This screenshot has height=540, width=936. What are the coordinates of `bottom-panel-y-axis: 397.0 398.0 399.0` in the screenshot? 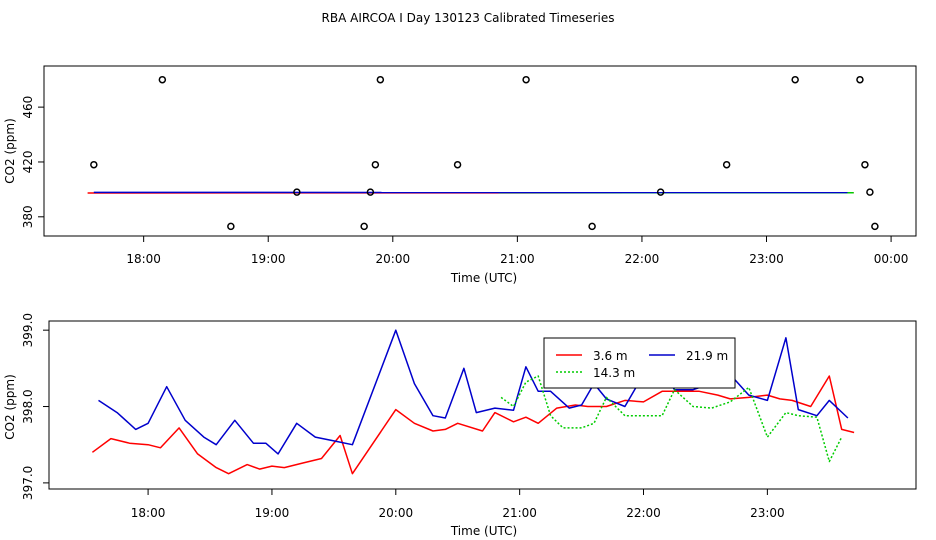 It's located at (35, 406).